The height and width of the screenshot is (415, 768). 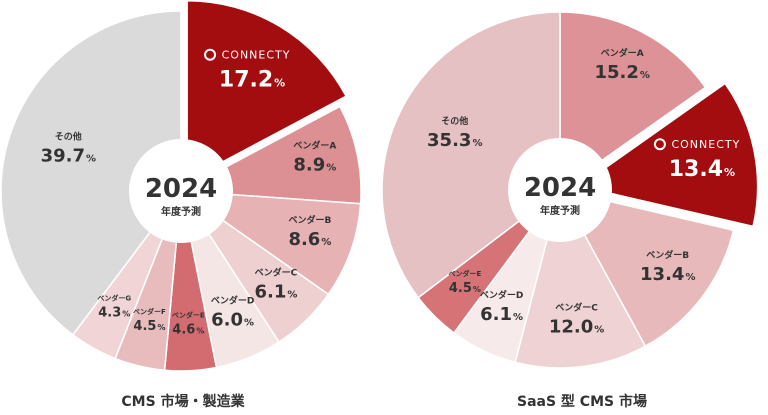 I want to click on slice-value: 35.3%, so click(x=454, y=140).